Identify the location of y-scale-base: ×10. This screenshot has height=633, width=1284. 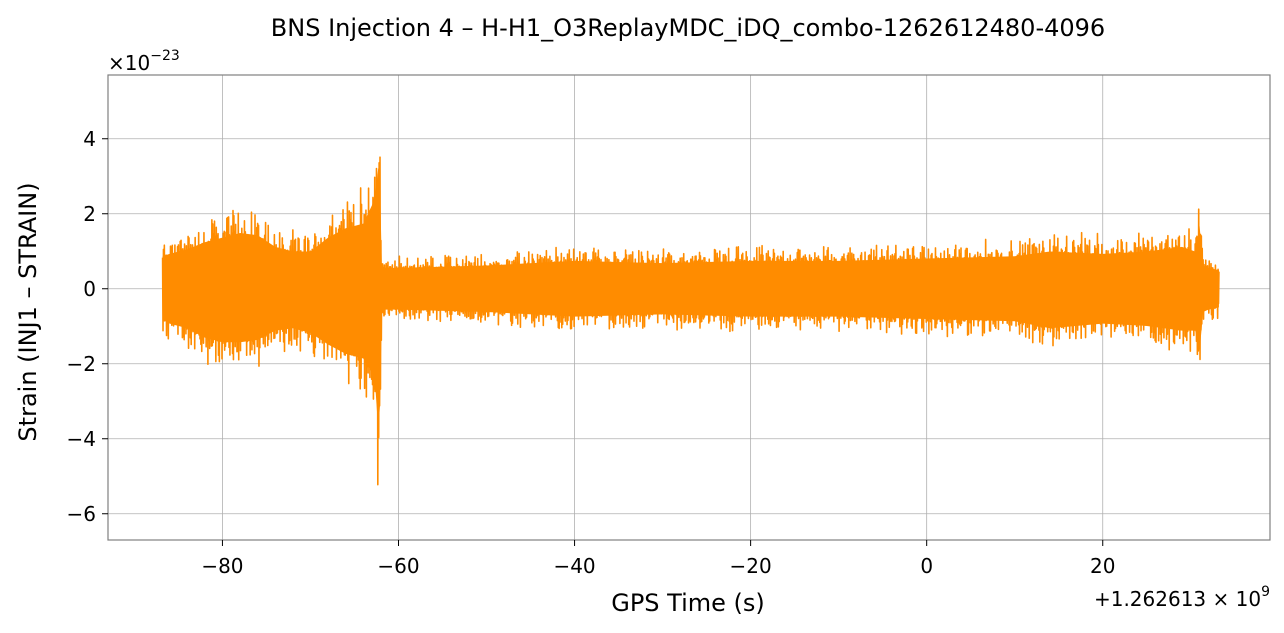
(129, 63).